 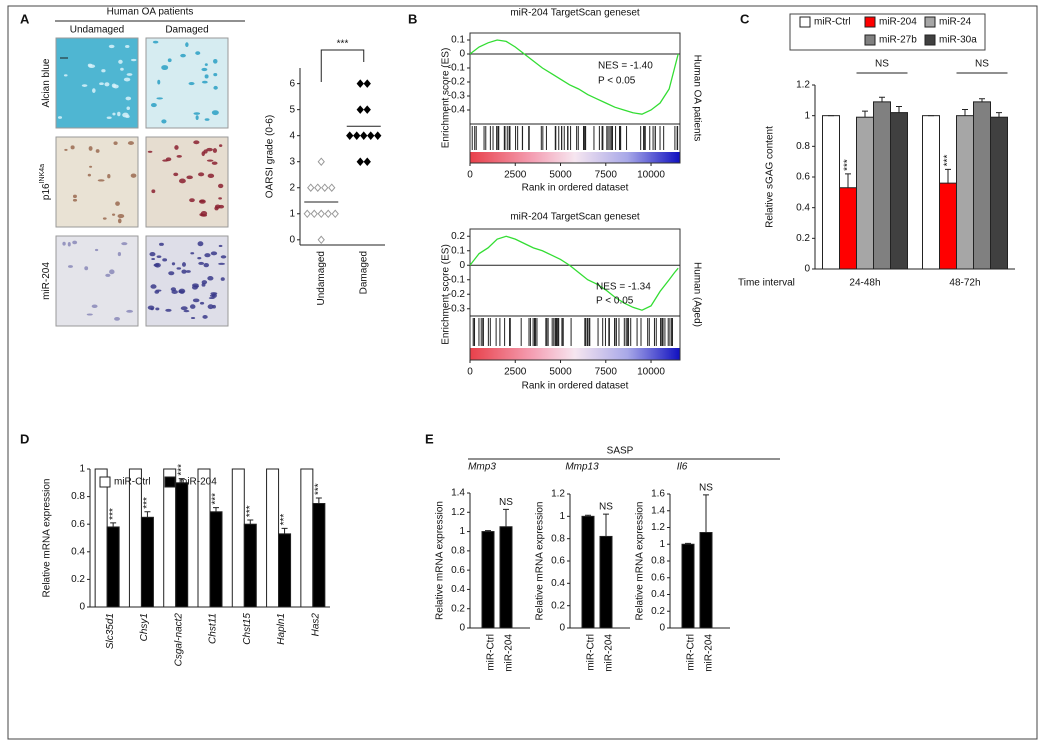 What do you see at coordinates (640, 561) in the screenshot?
I see `y-axis-label: Relative mRNA expression` at bounding box center [640, 561].